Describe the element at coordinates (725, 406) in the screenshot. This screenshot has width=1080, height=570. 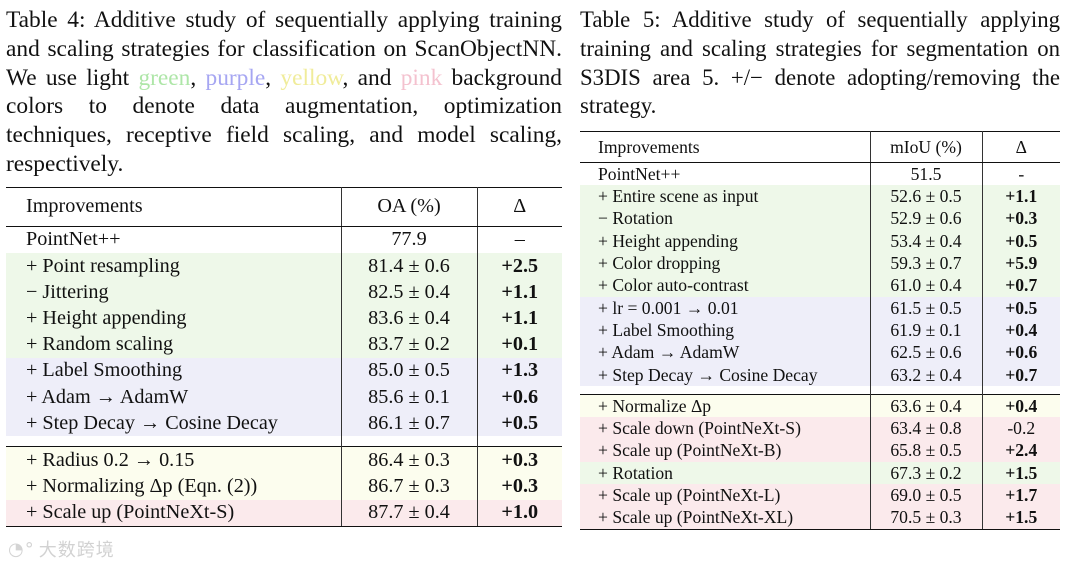
I see `row-improvement: + Normalize Δp` at that location.